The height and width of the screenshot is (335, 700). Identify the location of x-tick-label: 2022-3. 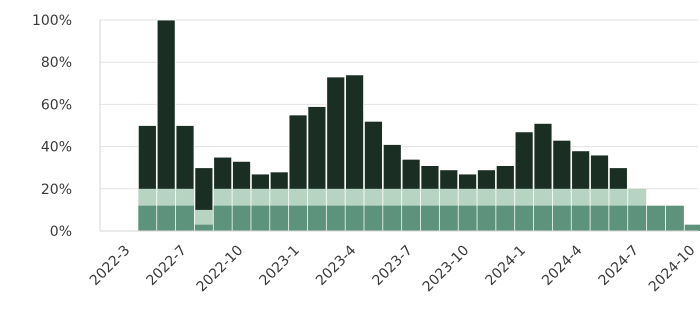
(110, 266).